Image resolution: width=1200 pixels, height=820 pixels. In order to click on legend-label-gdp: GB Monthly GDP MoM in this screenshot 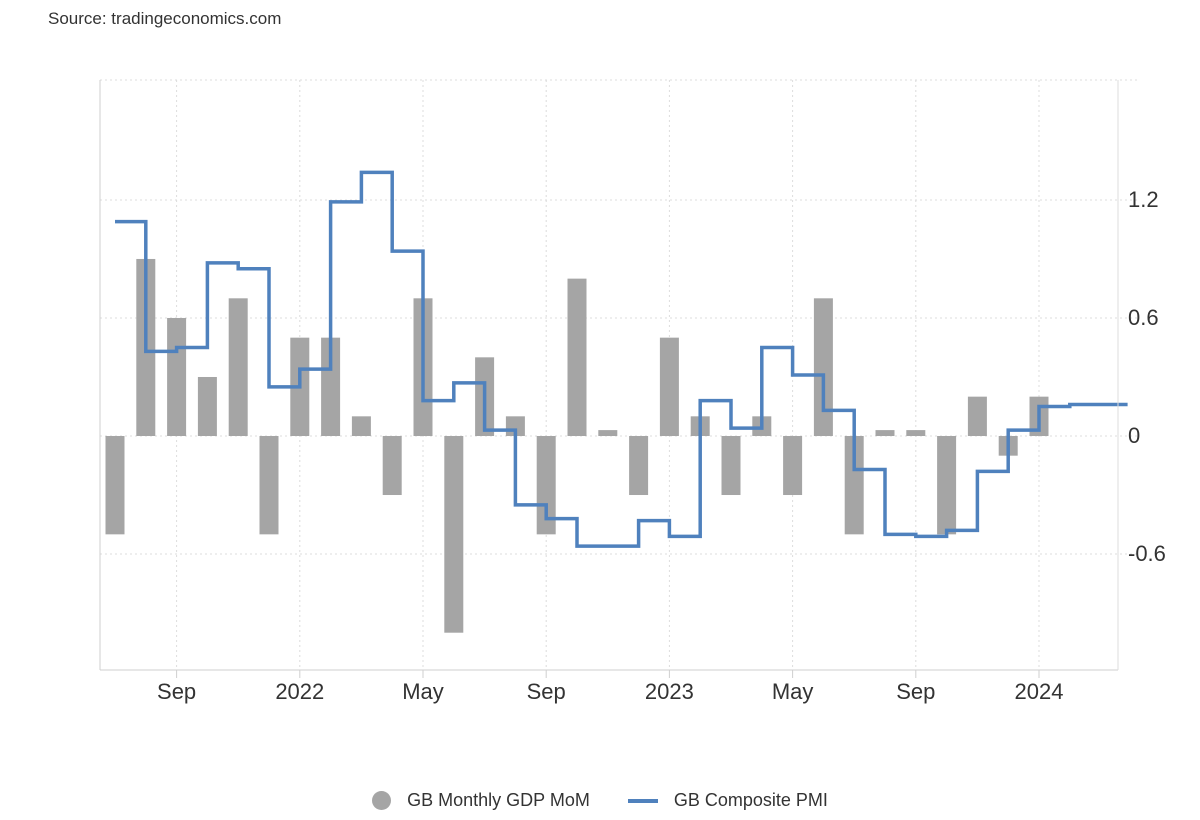, I will do `click(498, 800)`.